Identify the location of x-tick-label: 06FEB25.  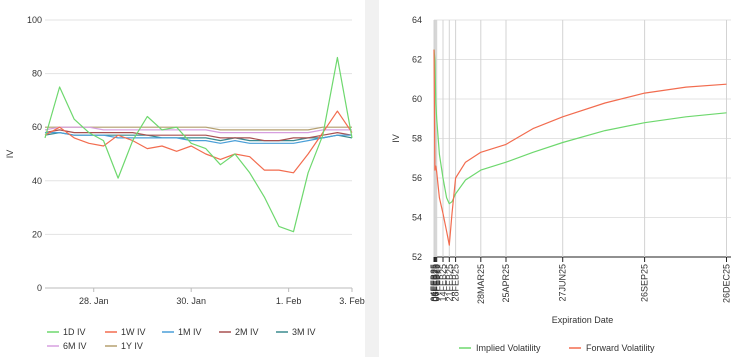
(436, 283).